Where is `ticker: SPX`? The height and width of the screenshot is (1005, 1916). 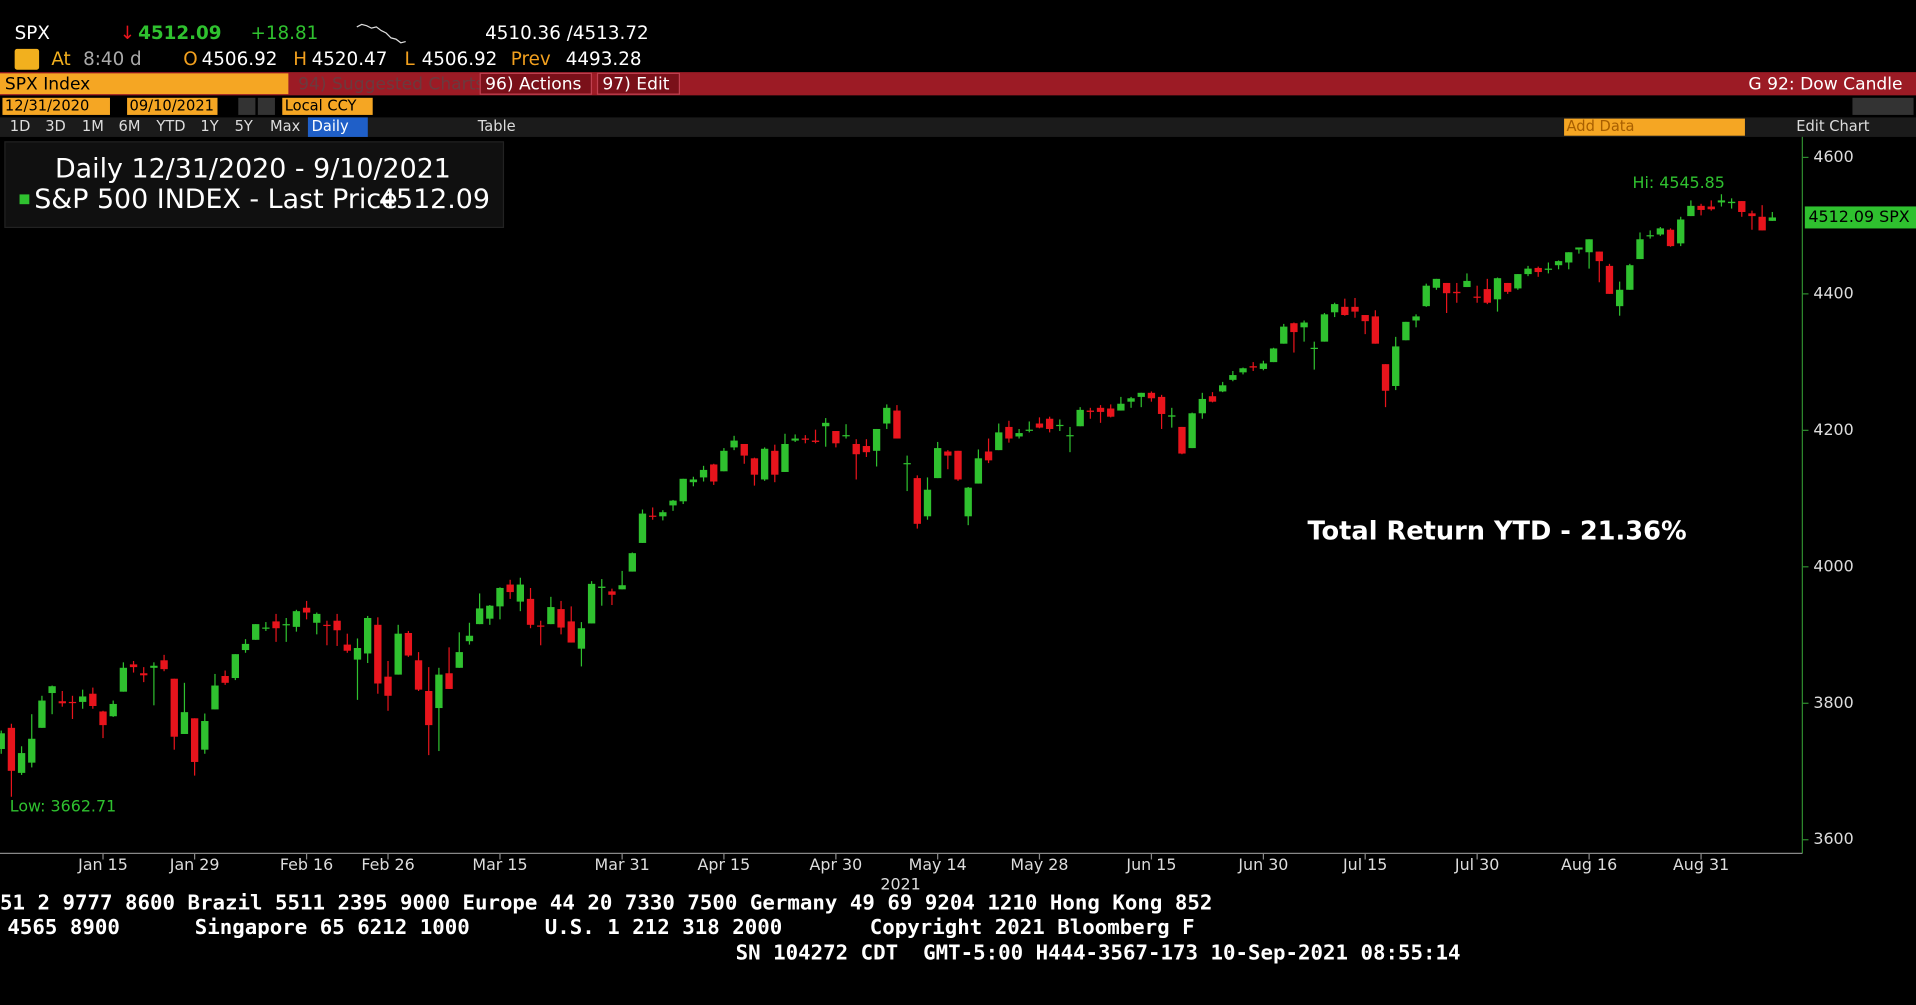
ticker: SPX is located at coordinates (32, 33).